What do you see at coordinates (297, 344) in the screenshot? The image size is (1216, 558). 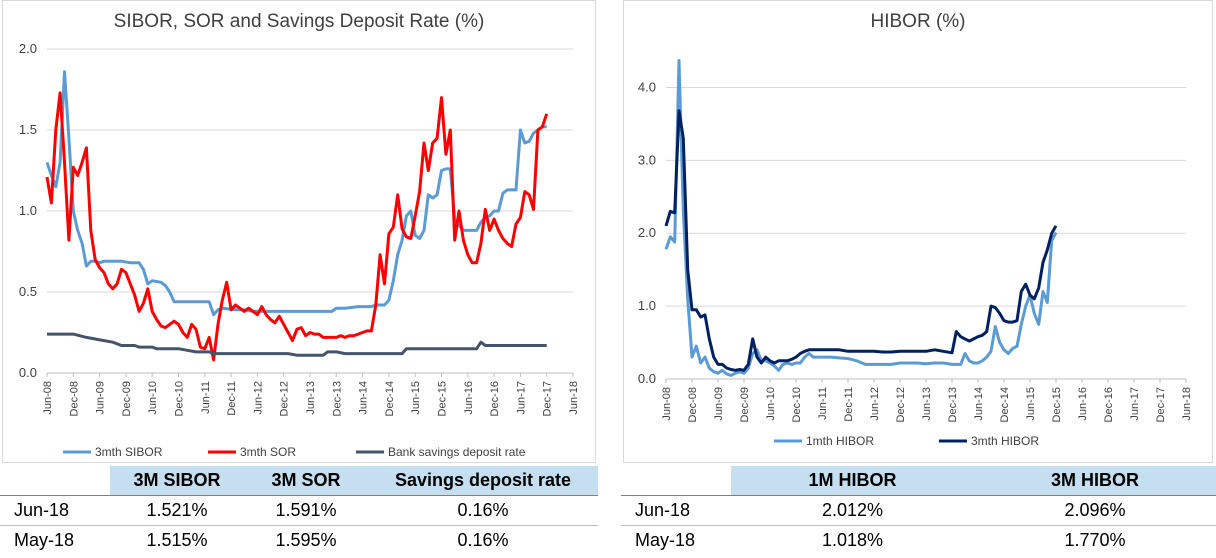 I see `series-line-bank-savings-deposit-rate` at bounding box center [297, 344].